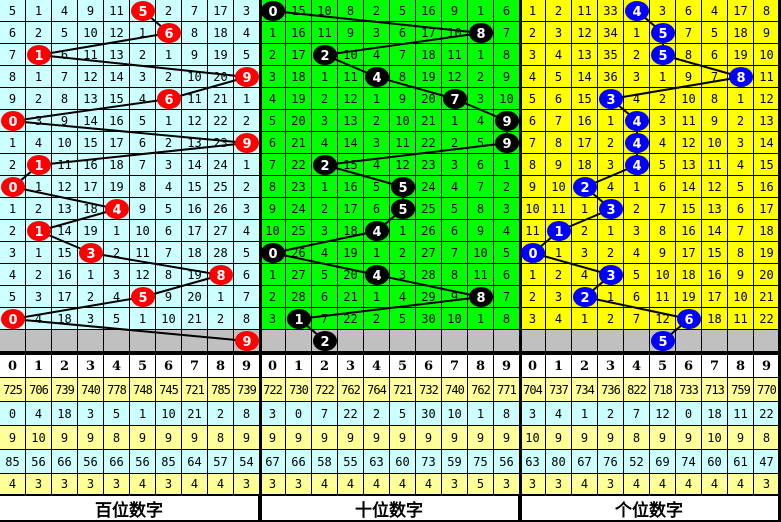 Image resolution: width=781 pixels, height=522 pixels. Describe the element at coordinates (403, 414) in the screenshot. I see `stat-cell: 5` at that location.